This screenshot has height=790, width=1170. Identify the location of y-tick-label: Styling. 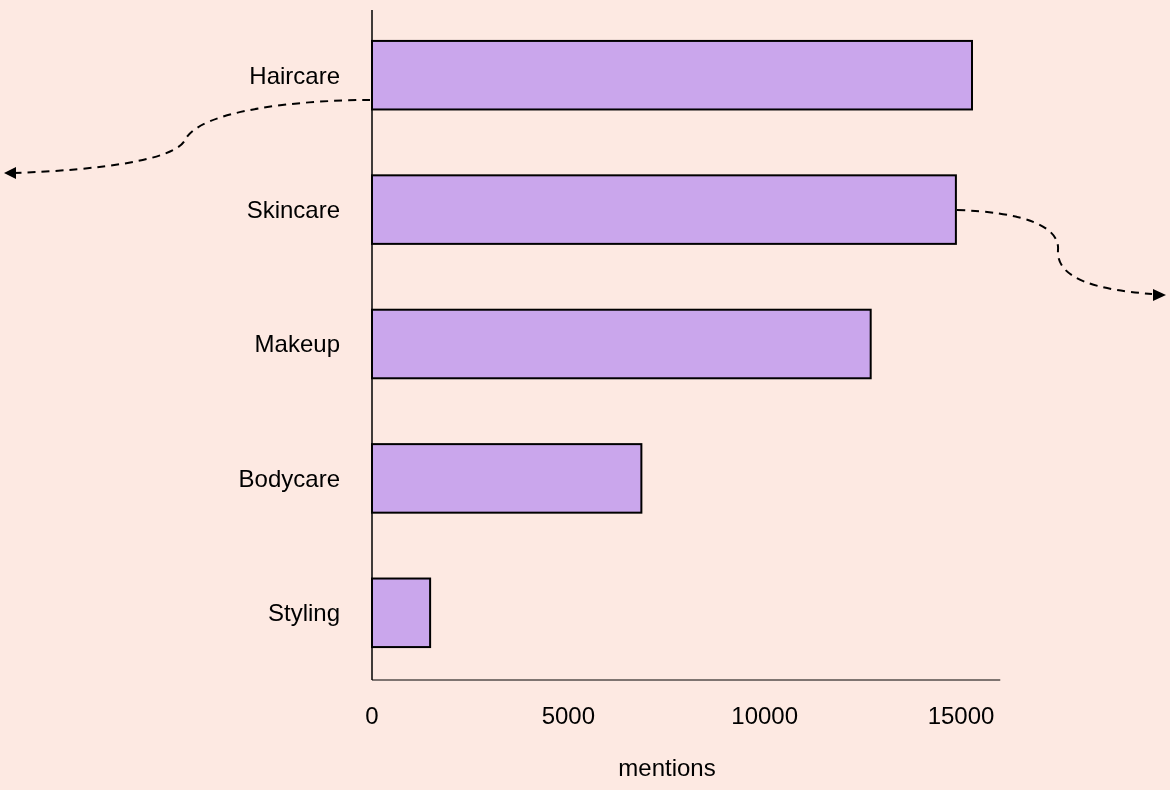
(303, 613).